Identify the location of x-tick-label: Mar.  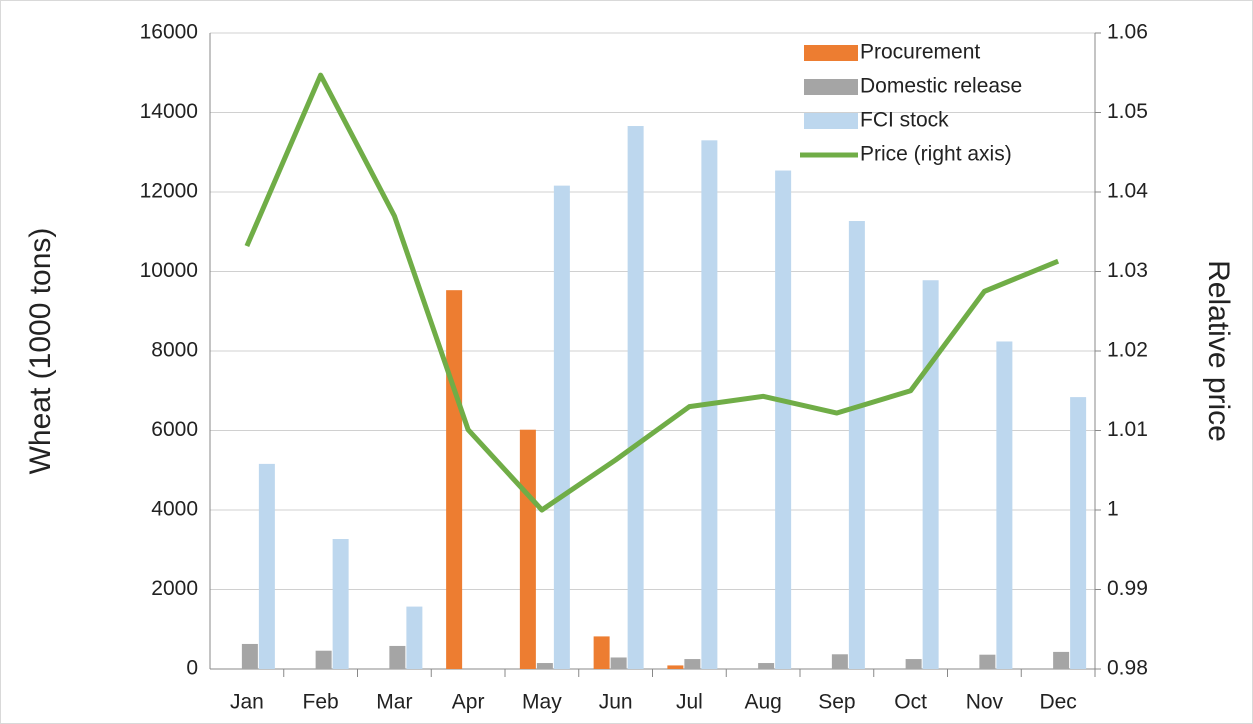
(394, 702).